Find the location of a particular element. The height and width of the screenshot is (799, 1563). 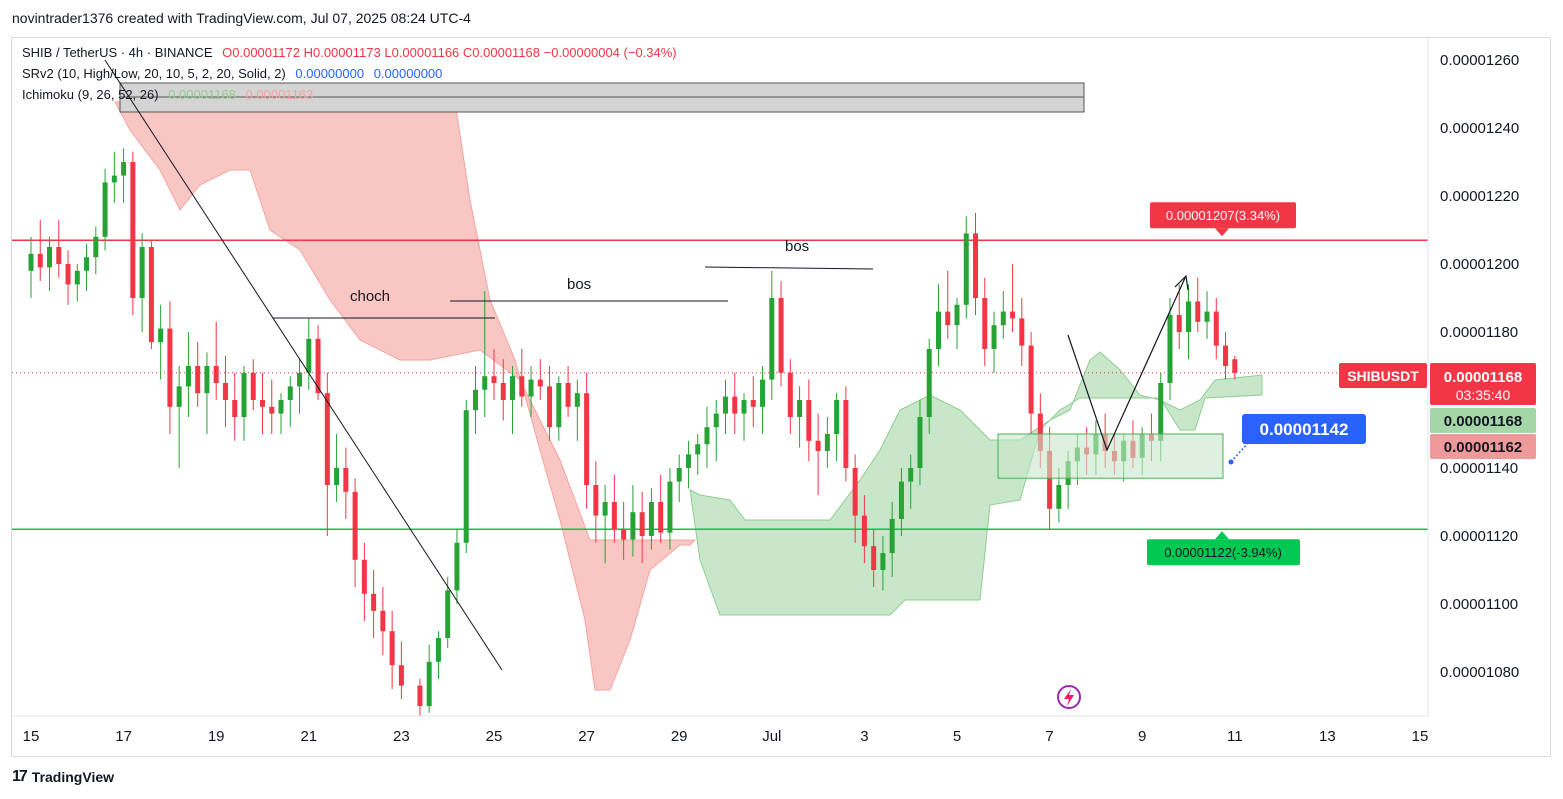

footer-brand: TradingView is located at coordinates (73, 777).